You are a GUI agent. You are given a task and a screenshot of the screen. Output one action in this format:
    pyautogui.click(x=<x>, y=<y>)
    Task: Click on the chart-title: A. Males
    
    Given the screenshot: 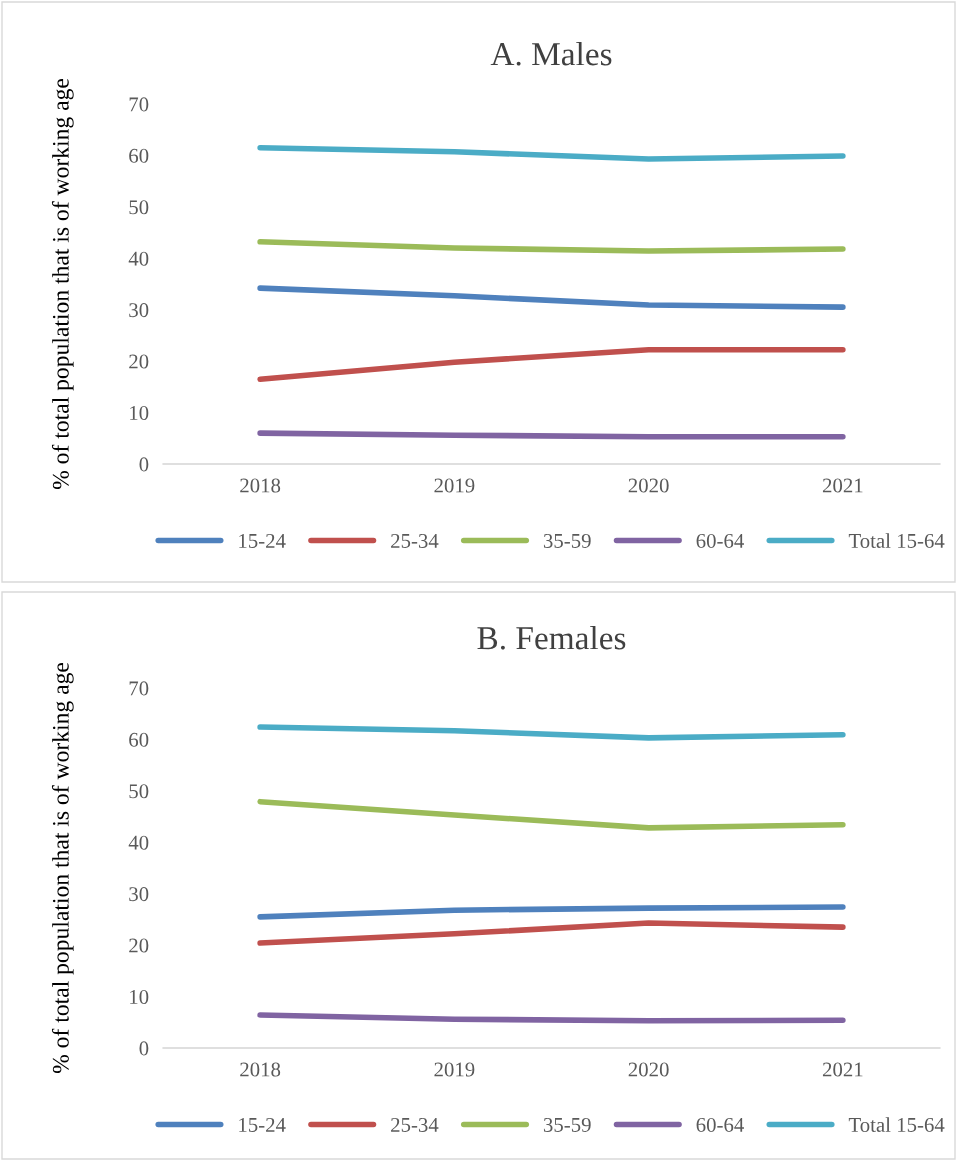 What is the action you would take?
    pyautogui.click(x=551, y=53)
    